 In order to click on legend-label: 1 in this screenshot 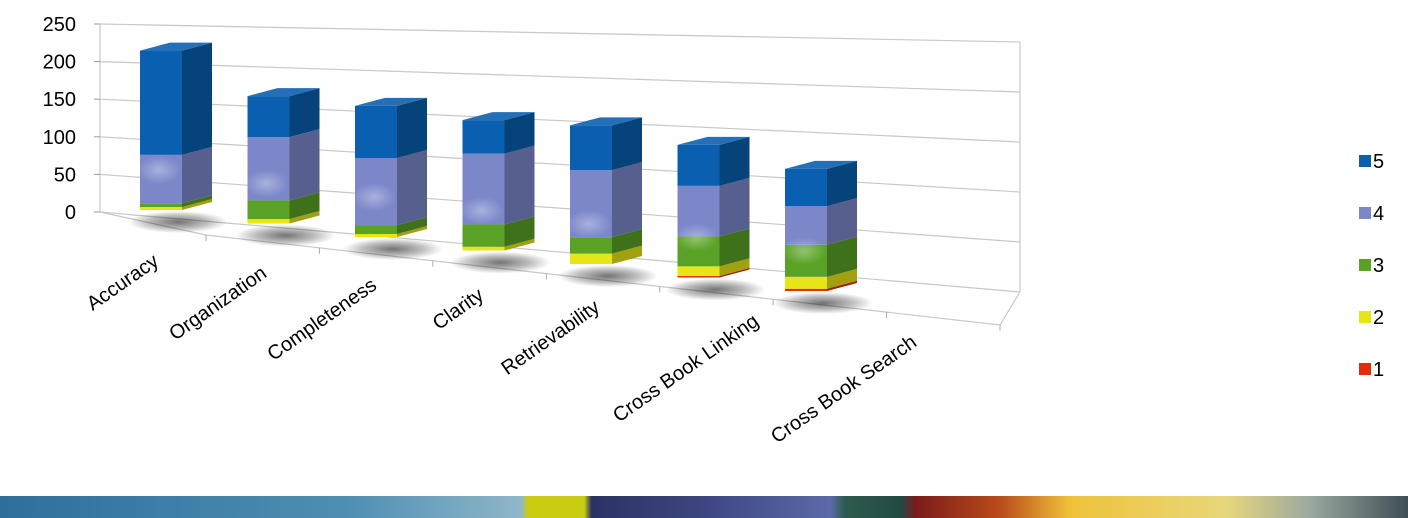, I will do `click(1378, 370)`.